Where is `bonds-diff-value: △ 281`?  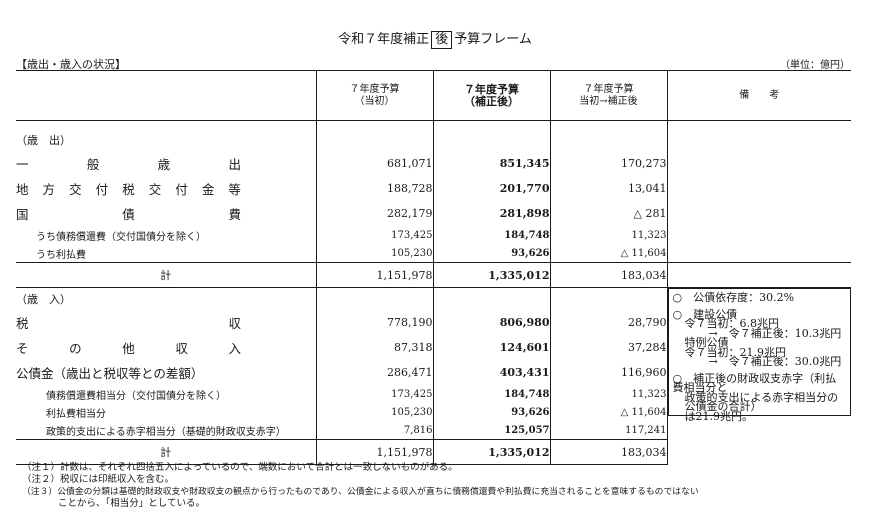 bonds-diff-value: △ 281 is located at coordinates (609, 213).